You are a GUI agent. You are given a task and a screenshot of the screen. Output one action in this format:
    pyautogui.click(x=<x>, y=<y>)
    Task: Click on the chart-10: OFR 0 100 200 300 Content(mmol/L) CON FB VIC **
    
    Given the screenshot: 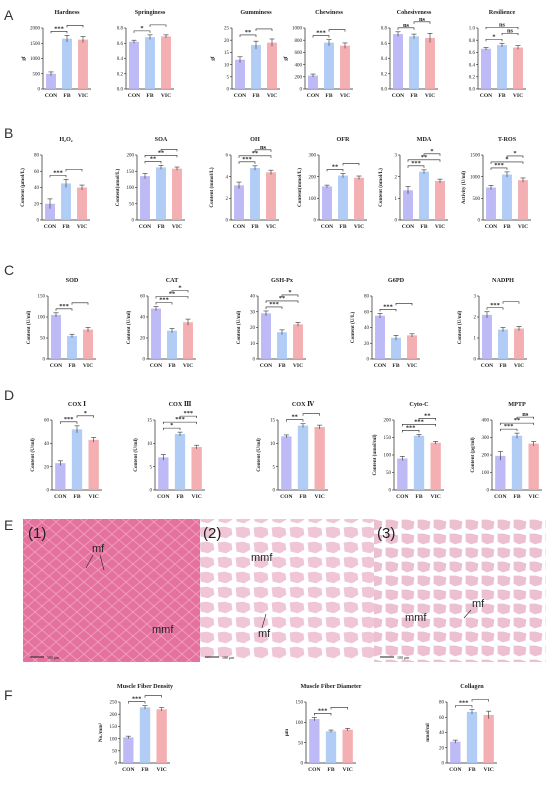 What is the action you would take?
    pyautogui.click(x=331, y=183)
    